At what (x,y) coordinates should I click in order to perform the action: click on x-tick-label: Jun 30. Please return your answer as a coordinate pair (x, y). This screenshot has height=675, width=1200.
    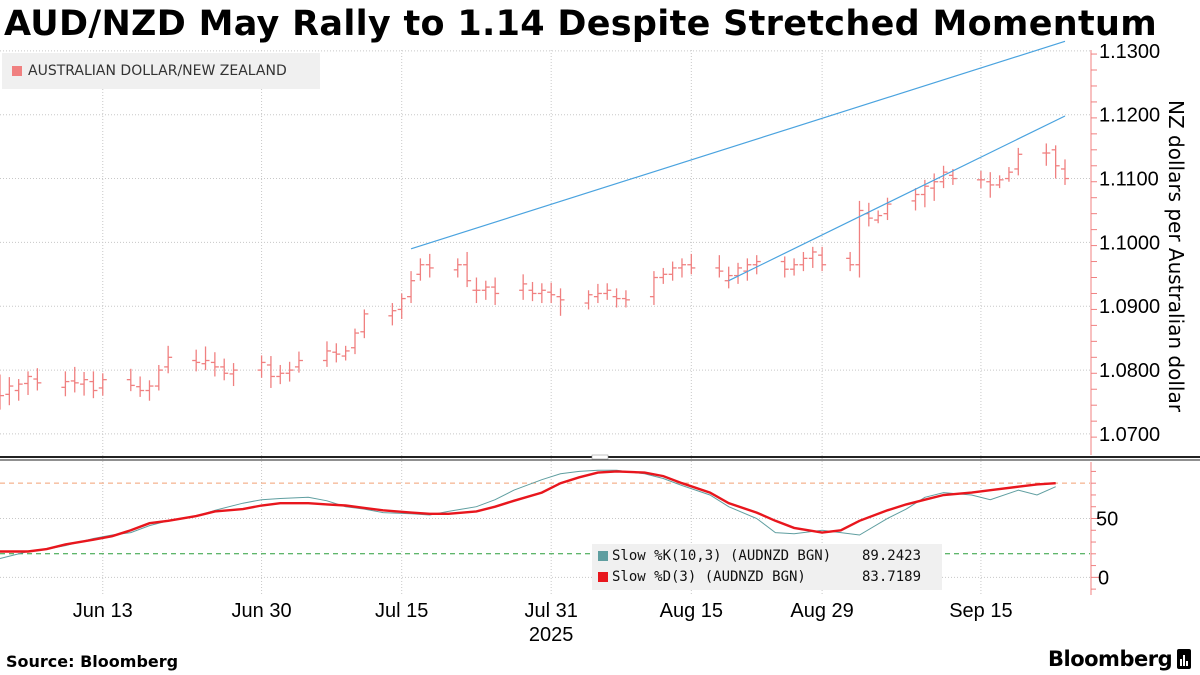
    Looking at the image, I should click on (262, 611).